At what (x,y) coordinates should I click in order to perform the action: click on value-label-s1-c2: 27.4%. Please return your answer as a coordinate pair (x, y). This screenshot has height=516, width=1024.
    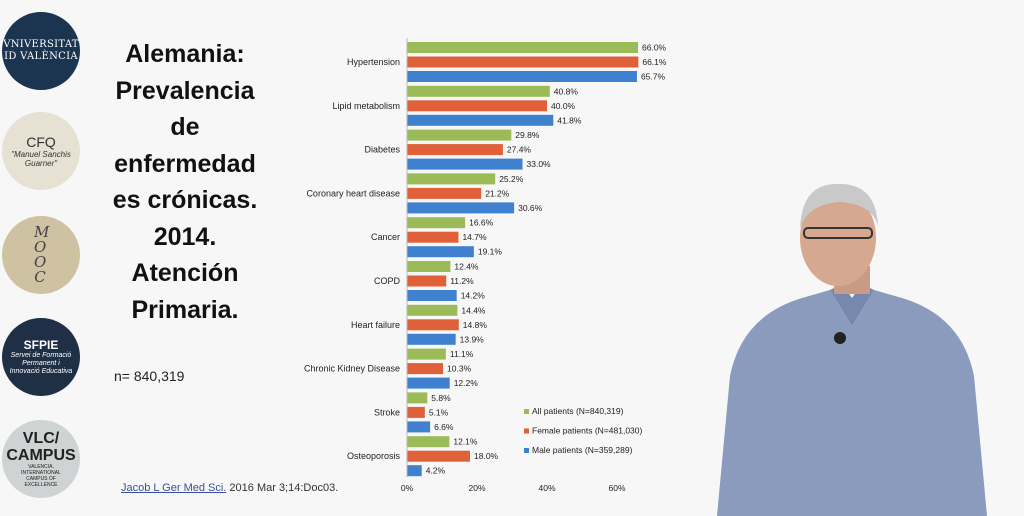
    Looking at the image, I should click on (519, 150).